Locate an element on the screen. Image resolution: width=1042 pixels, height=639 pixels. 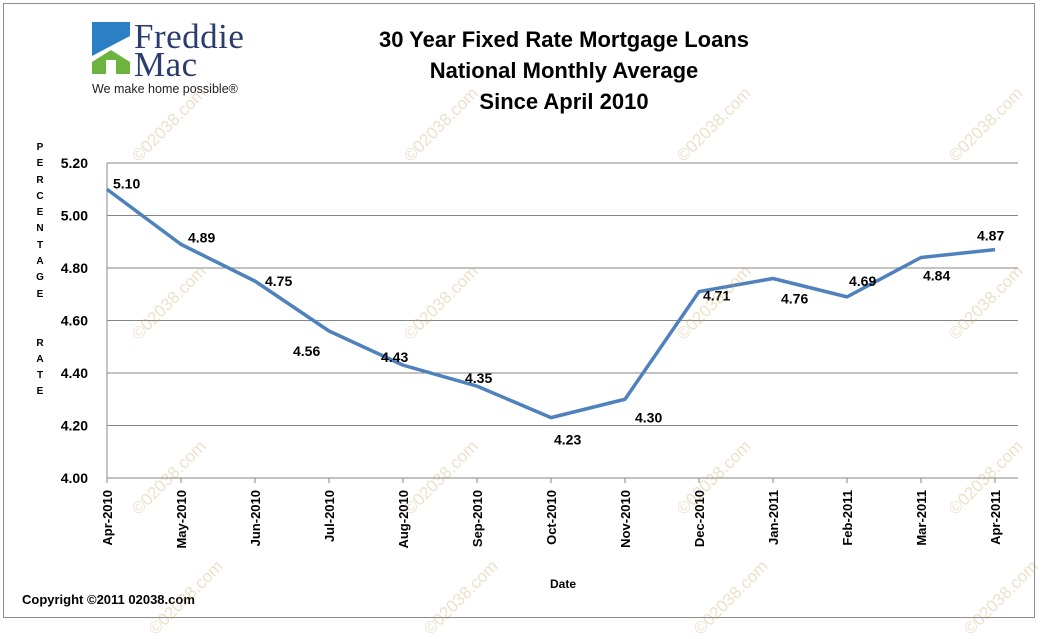
y-axis-label-letter: N is located at coordinates (40, 229).